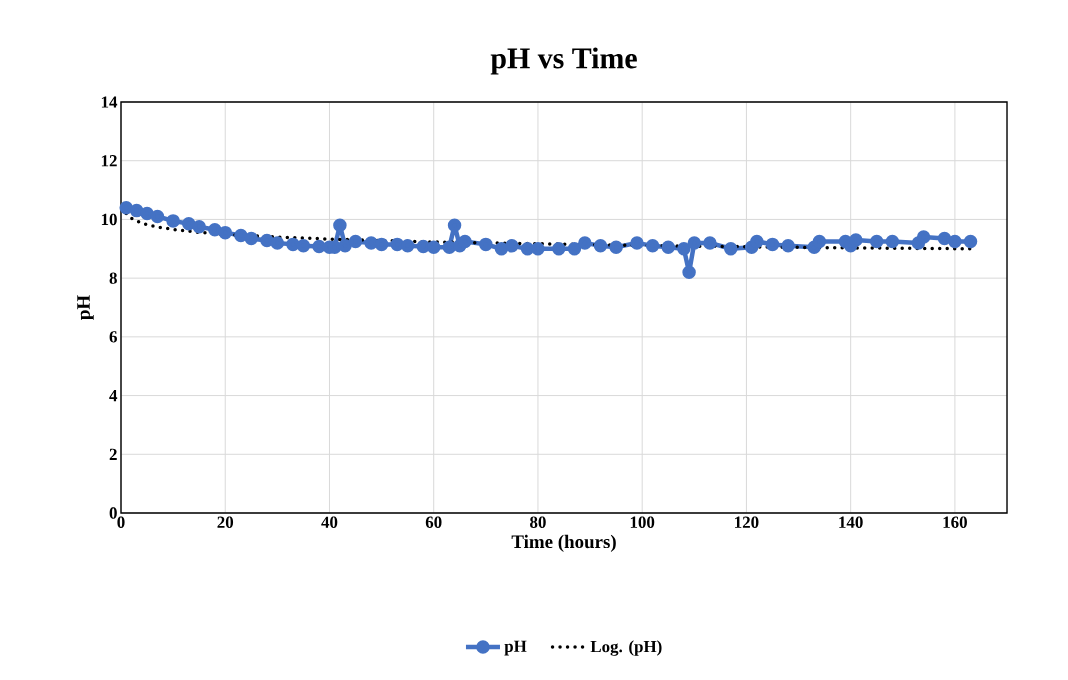 This screenshot has height=680, width=1068. I want to click on y-tick-label: 12, so click(109, 161).